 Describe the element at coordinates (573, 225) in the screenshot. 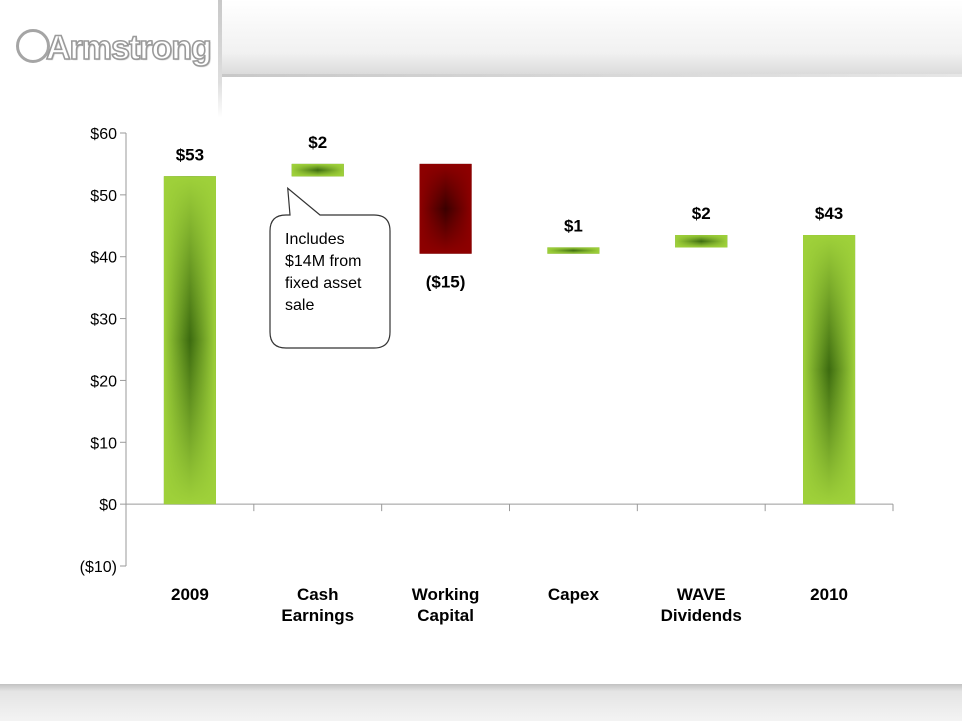

I see `bar-value-label: $1` at that location.